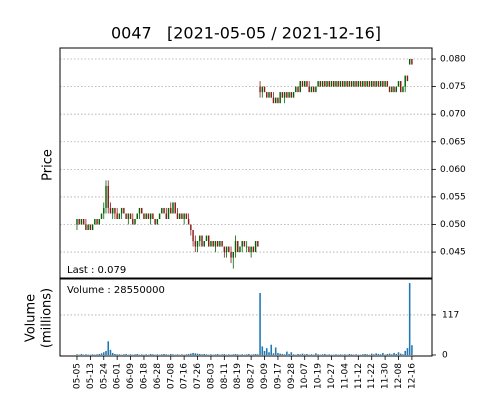  I want to click on x-tick-label: 07-26, so click(198, 376).